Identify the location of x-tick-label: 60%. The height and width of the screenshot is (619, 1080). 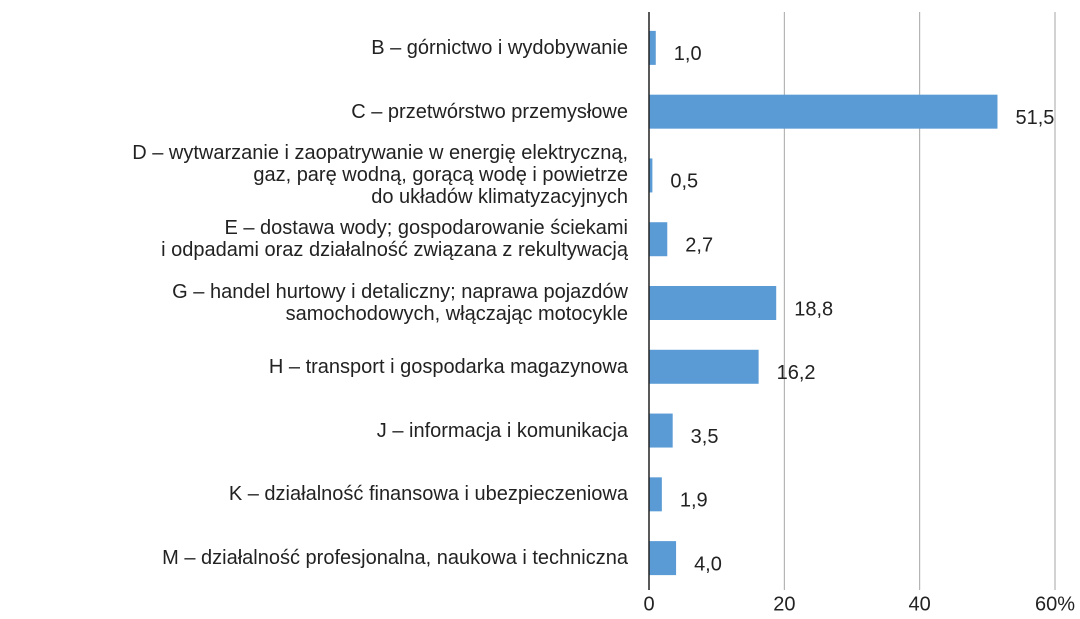
(1055, 604).